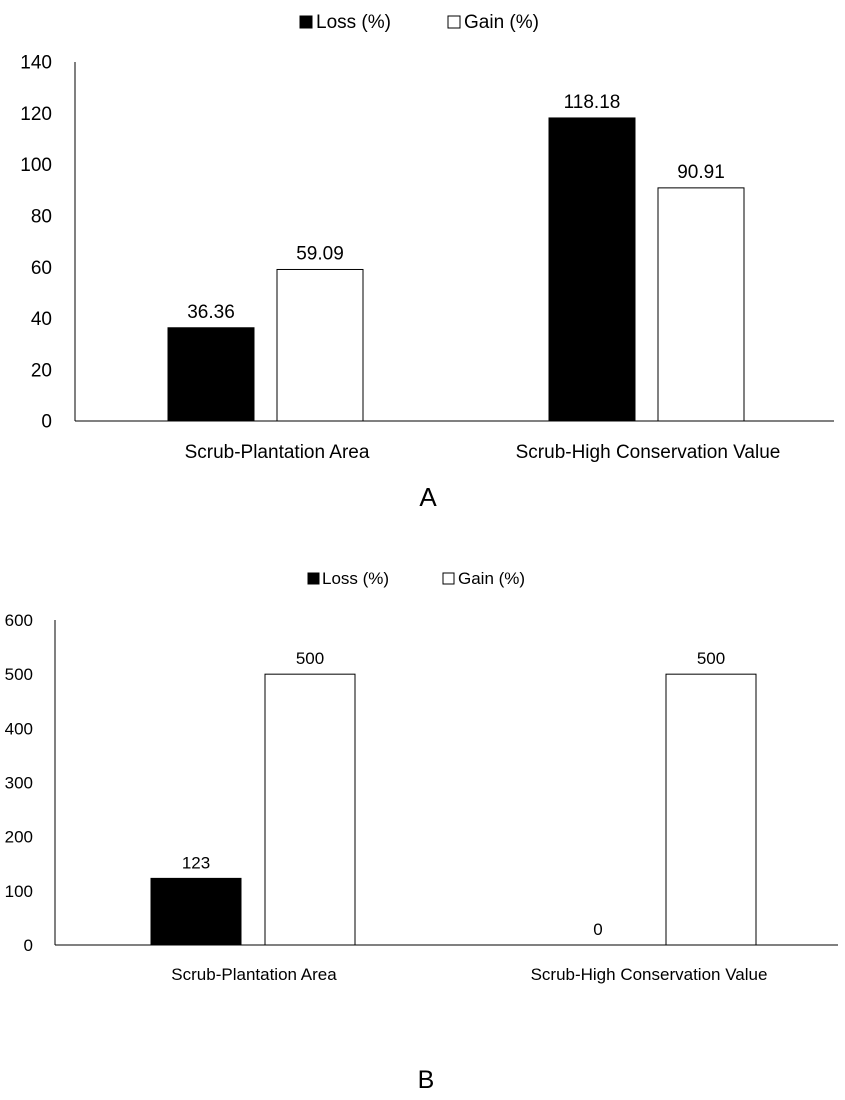 Image resolution: width=845 pixels, height=1100 pixels. Describe the element at coordinates (41, 370) in the screenshot. I see `y-tick-label-a: 20` at that location.